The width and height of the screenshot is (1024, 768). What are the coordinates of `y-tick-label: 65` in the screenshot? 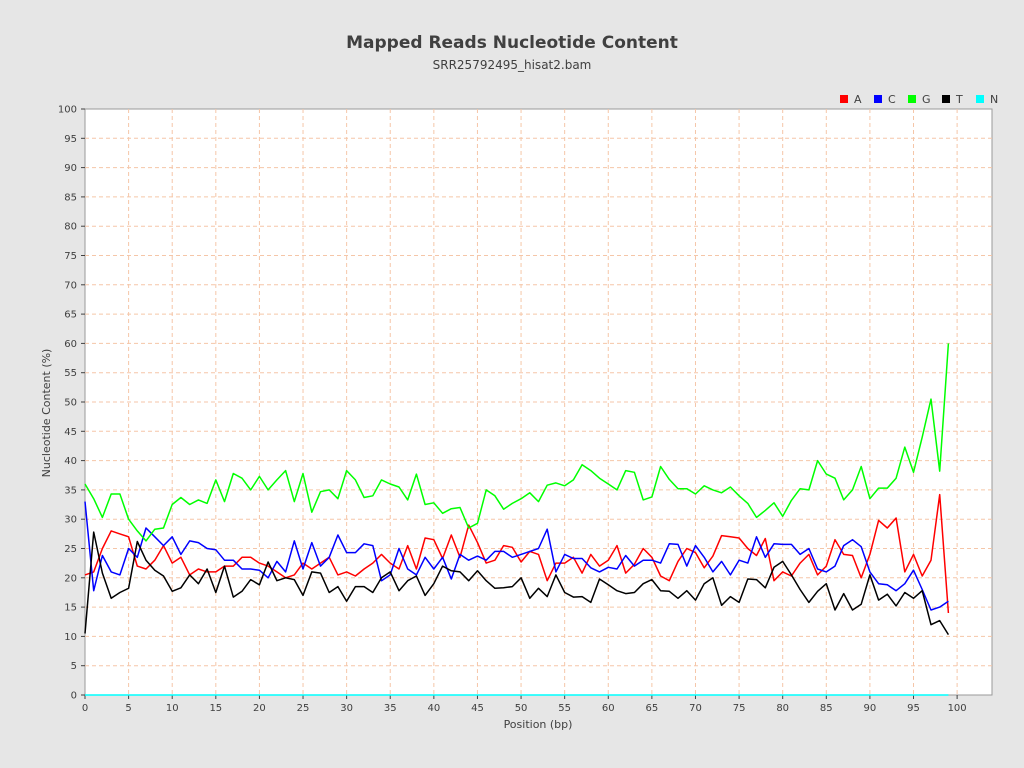 It's located at (70, 315).